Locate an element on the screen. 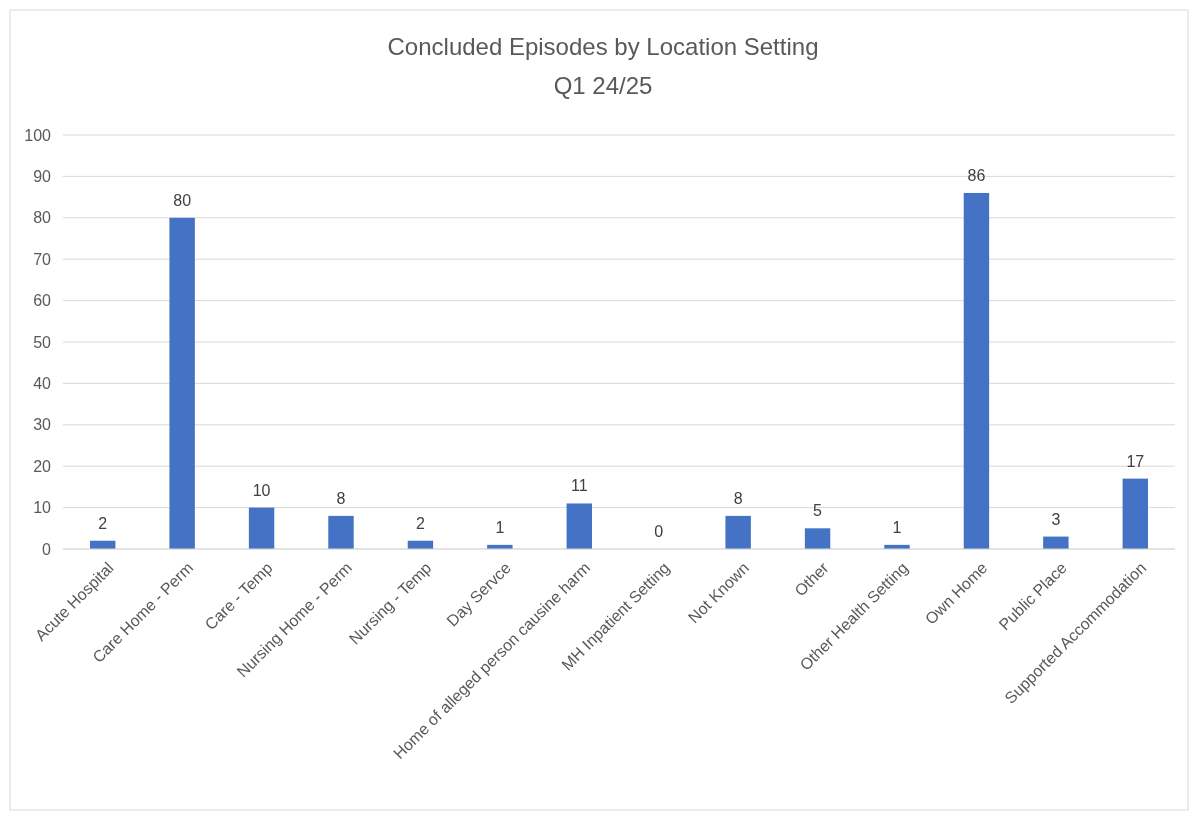  data-label: 11 is located at coordinates (579, 486).